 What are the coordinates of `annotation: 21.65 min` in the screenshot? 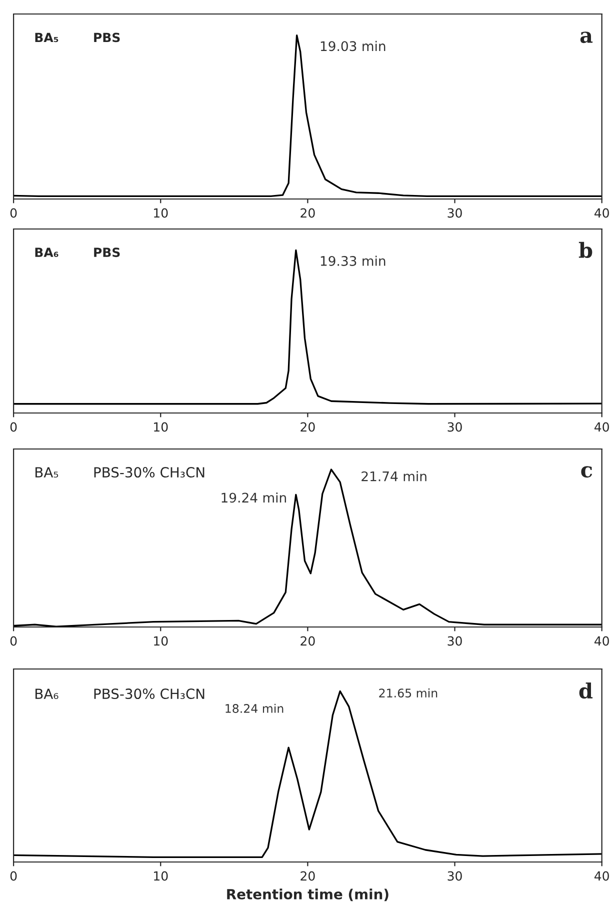 It's located at (408, 693).